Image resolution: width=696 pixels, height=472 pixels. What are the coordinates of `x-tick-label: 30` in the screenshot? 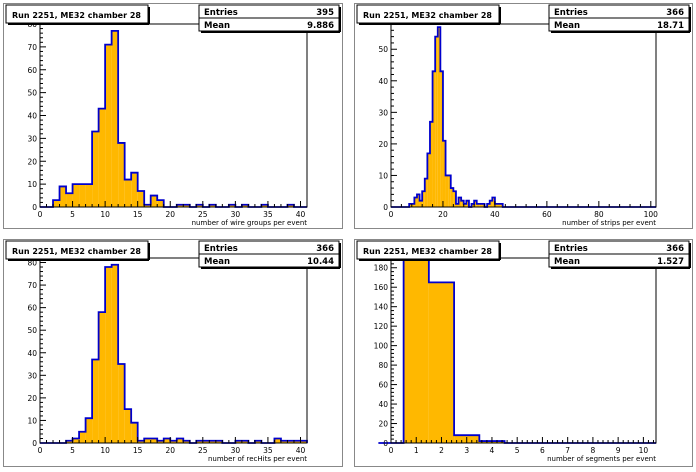 It's located at (236, 214).